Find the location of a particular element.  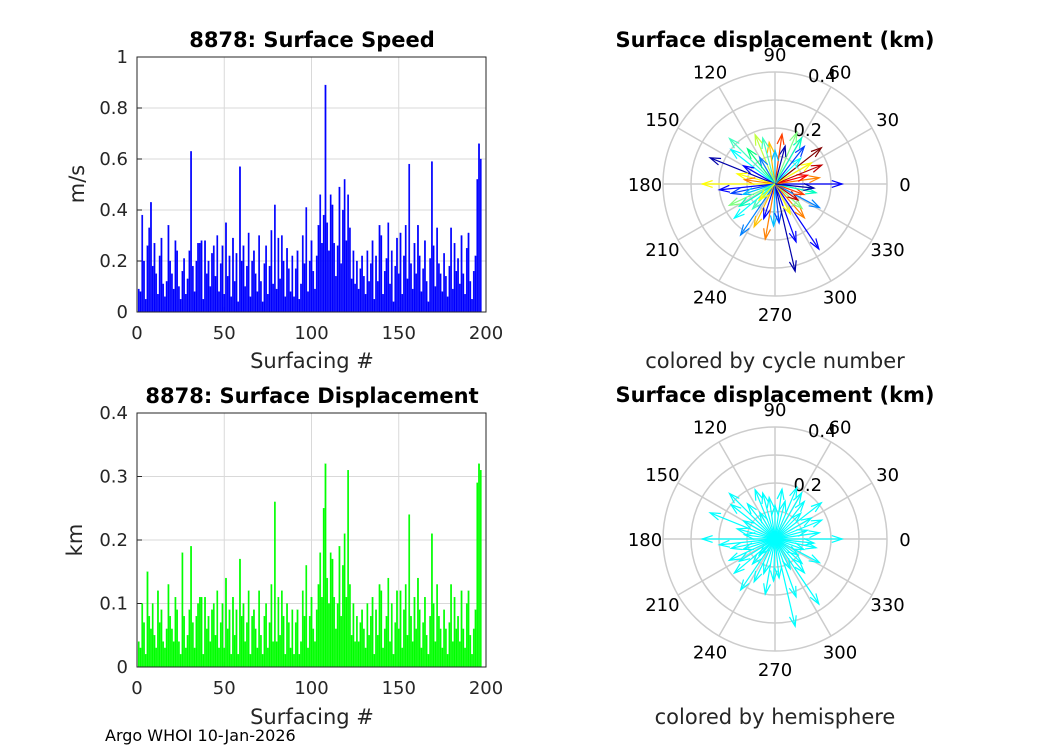

compass-hemisphere-caption: colored by hemisphere is located at coordinates (775, 717).